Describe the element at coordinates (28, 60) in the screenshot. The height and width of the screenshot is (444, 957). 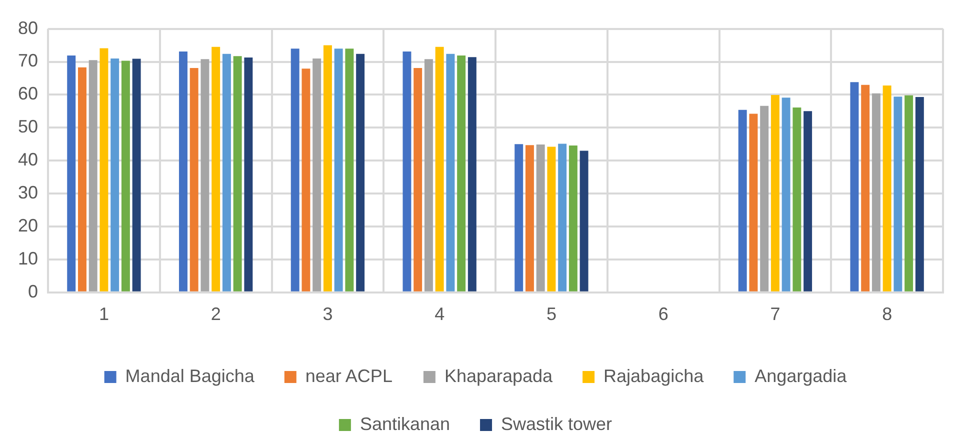
I see `y-tick-label: 70` at that location.